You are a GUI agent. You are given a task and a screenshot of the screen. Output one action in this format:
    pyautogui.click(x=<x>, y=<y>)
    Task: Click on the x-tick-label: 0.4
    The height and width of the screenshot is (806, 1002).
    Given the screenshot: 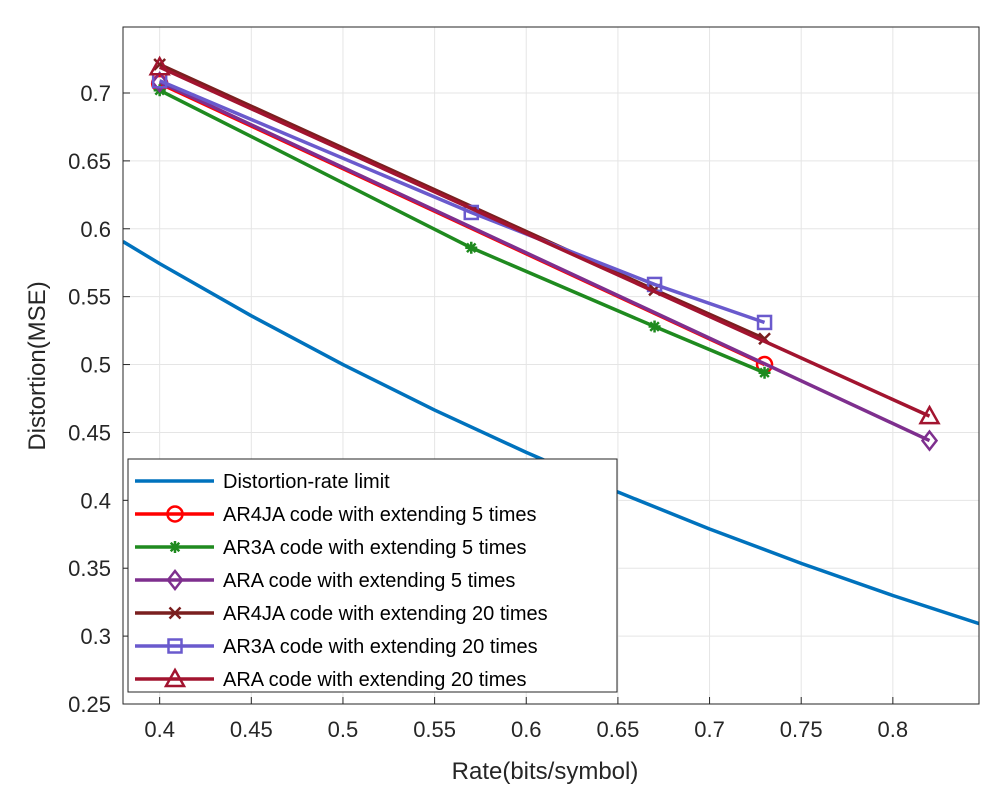 What is the action you would take?
    pyautogui.click(x=159, y=729)
    